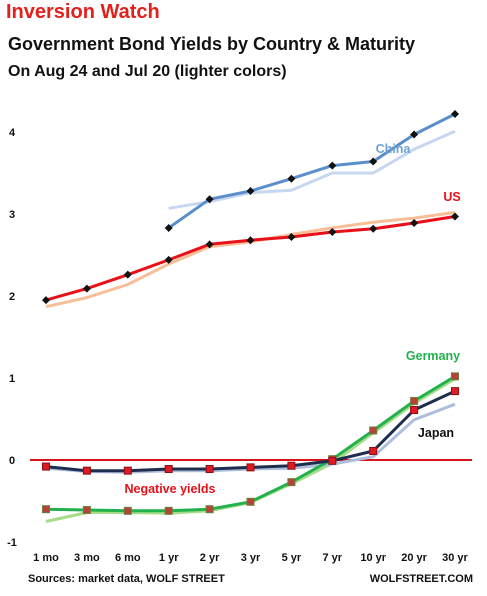  I want to click on brand-label: WOLFSTREET.COM, so click(421, 579).